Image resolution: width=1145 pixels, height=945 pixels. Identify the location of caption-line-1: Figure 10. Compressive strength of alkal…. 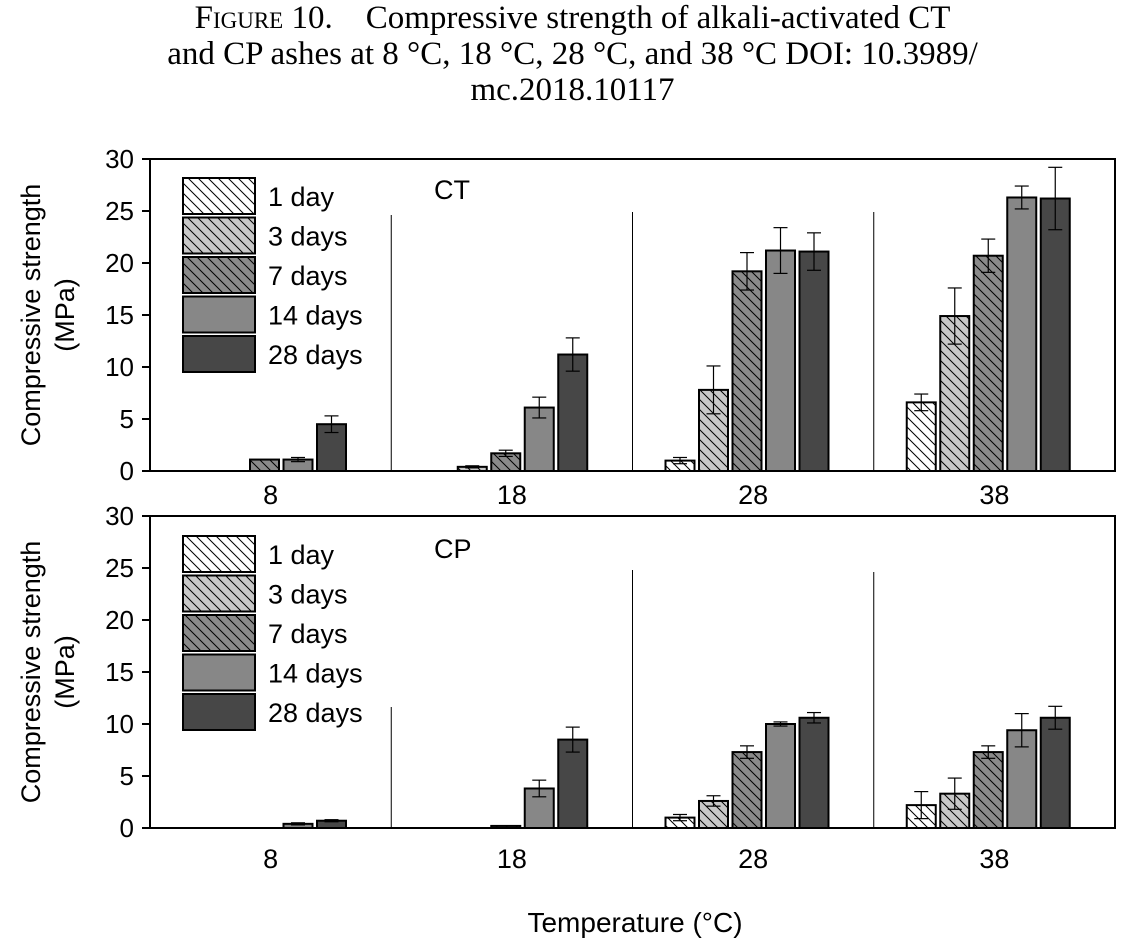
(572, 18).